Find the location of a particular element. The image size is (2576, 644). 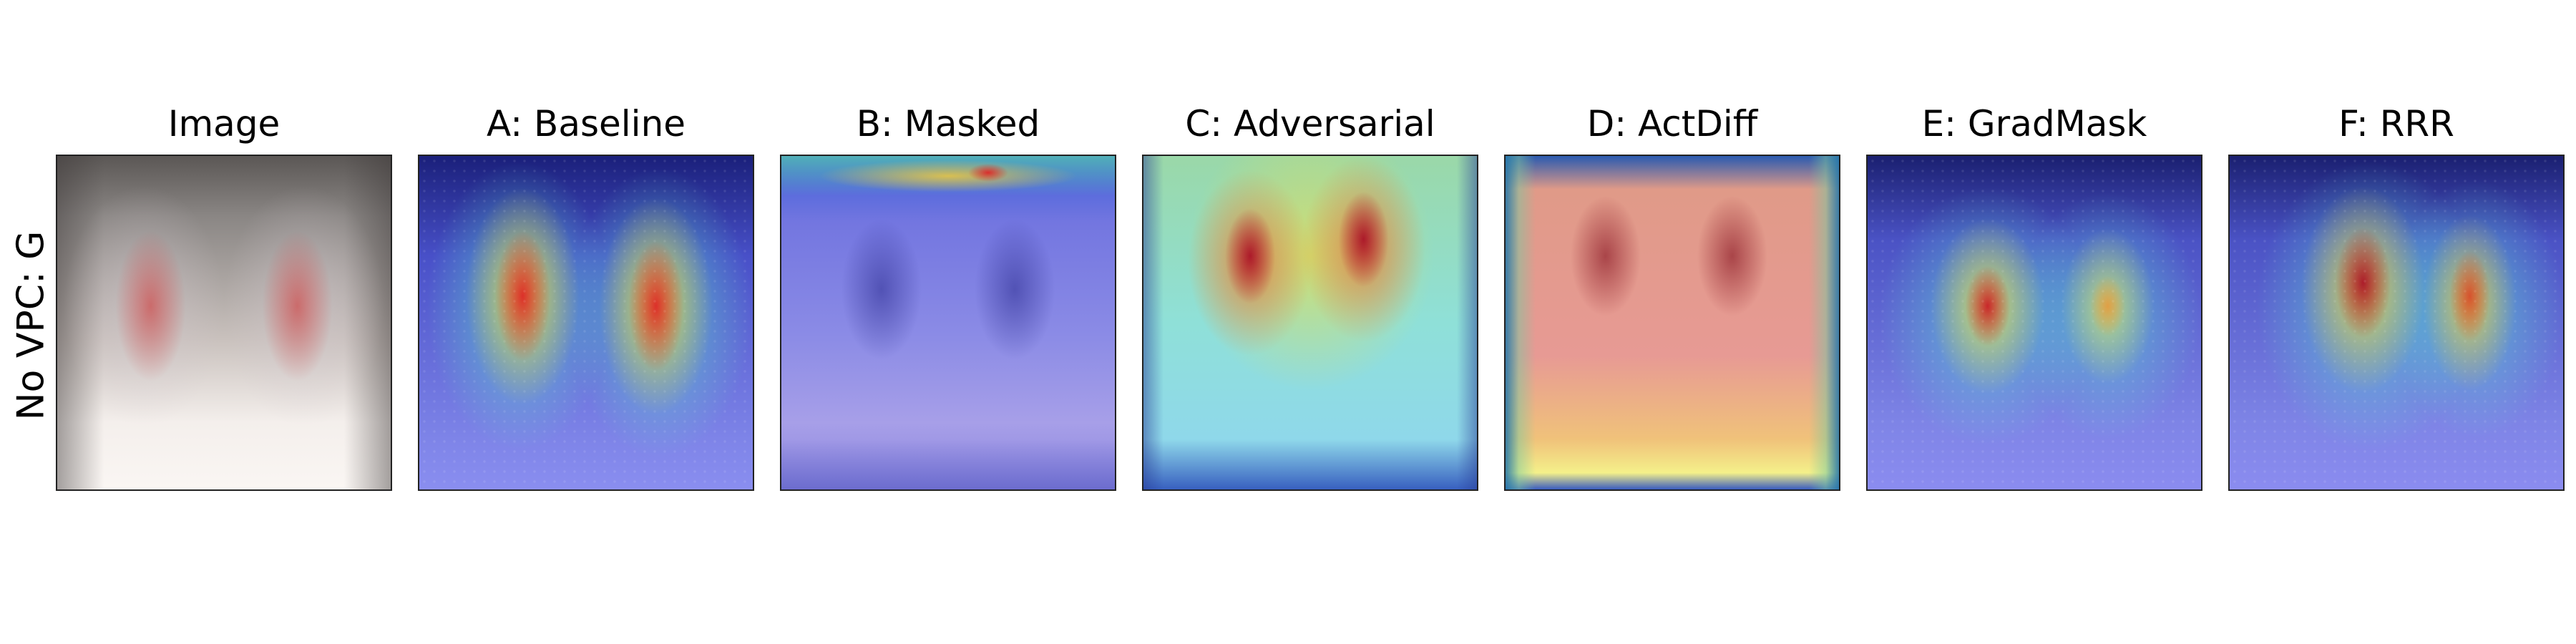

heatmap-panel-masked is located at coordinates (948, 323).